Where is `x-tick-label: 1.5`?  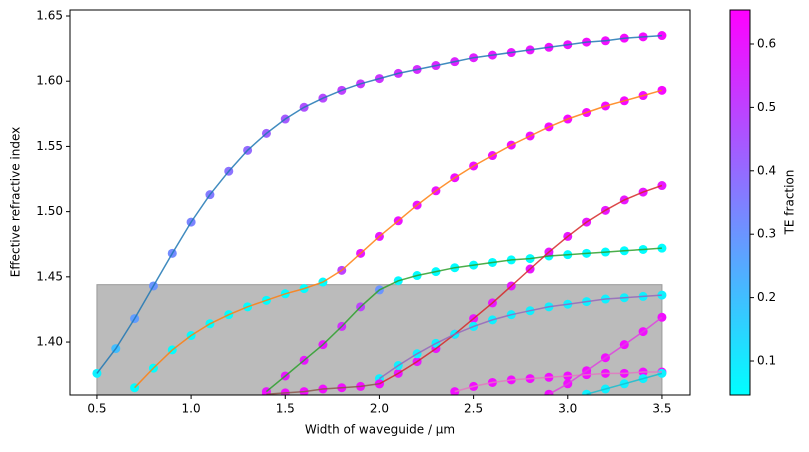
x-tick-label: 1.5 is located at coordinates (285, 409).